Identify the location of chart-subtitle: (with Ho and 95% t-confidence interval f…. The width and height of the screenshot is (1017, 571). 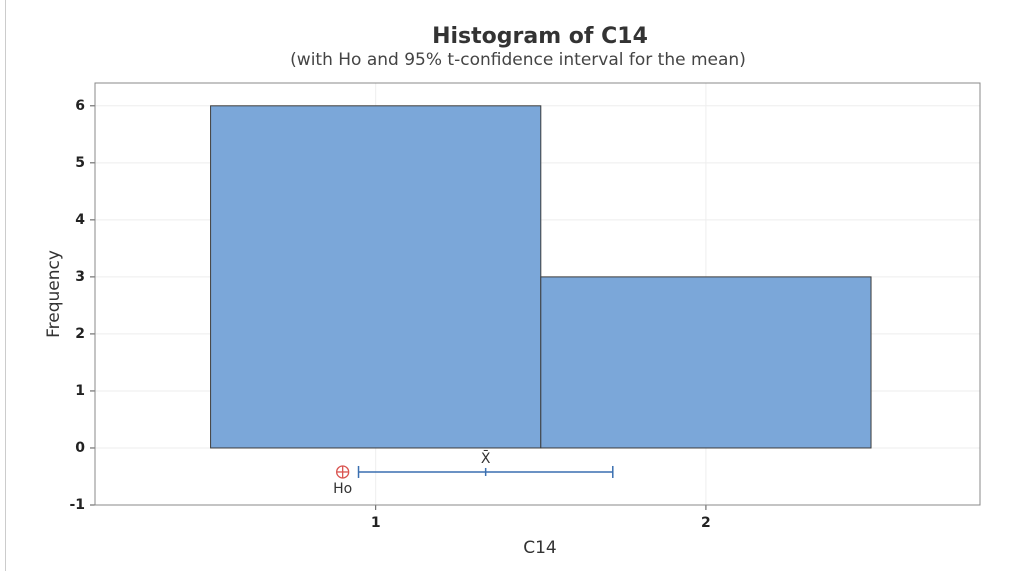
(518, 60).